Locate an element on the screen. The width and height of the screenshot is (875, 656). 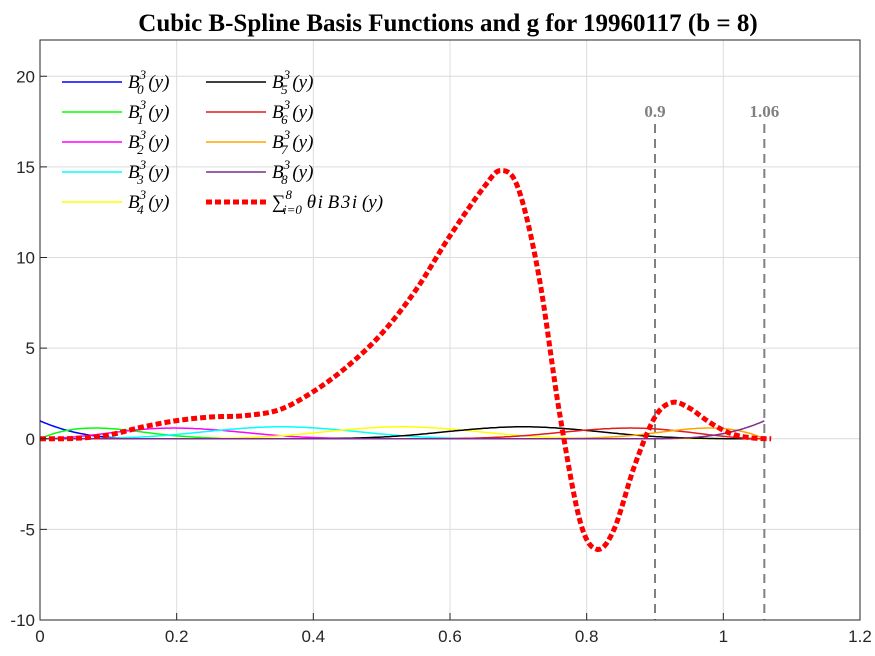
legend-item-2: B3 2 (y) is located at coordinates (115, 142).